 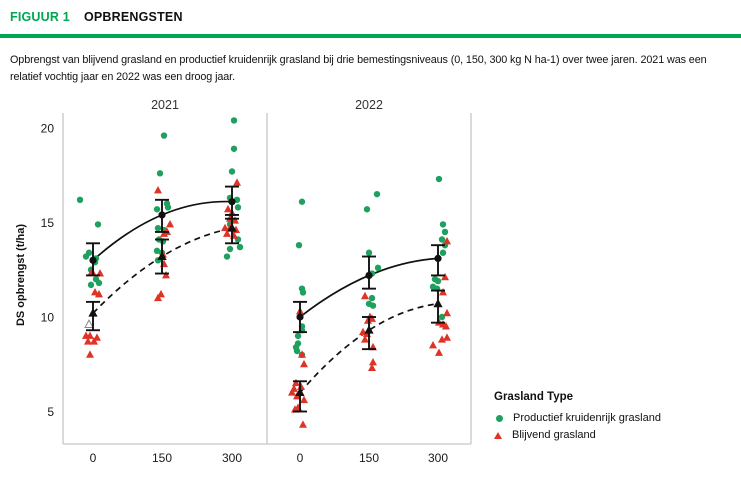 What do you see at coordinates (21, 275) in the screenshot?
I see `y-axis-title: DS opbrengst (t/ha)` at bounding box center [21, 275].